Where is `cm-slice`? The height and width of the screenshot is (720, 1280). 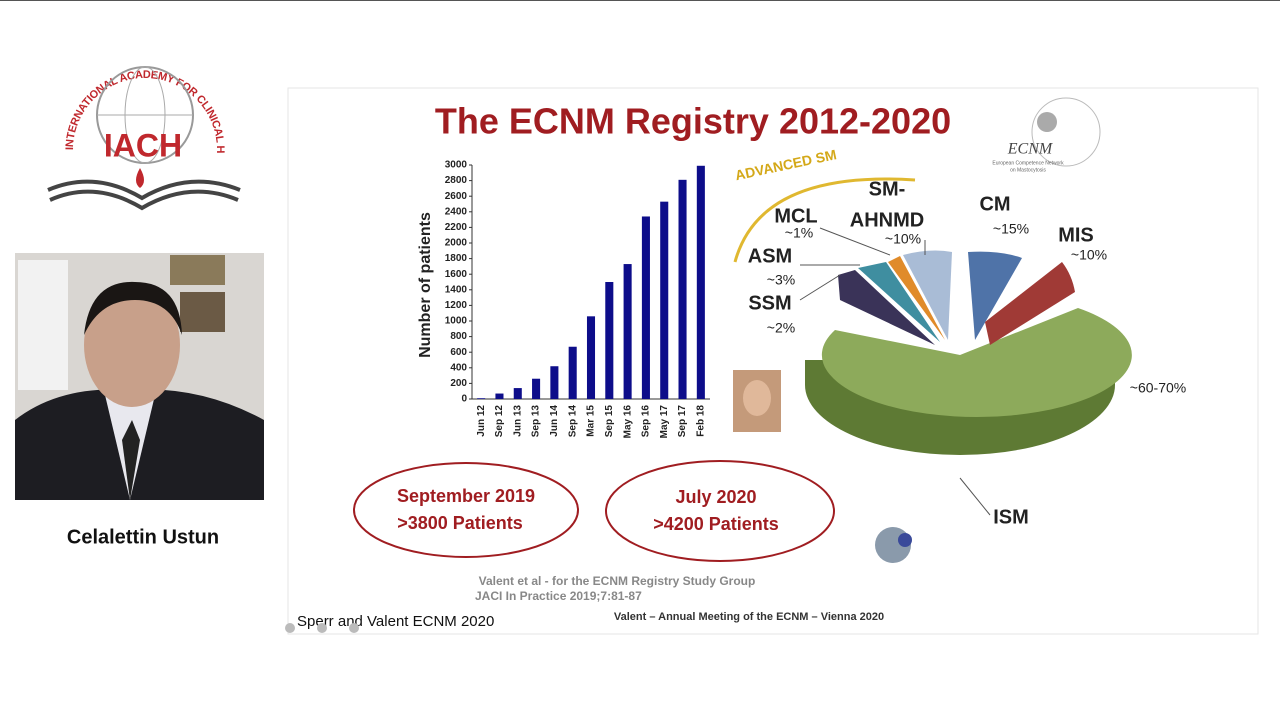 cm-slice is located at coordinates (995, 295).